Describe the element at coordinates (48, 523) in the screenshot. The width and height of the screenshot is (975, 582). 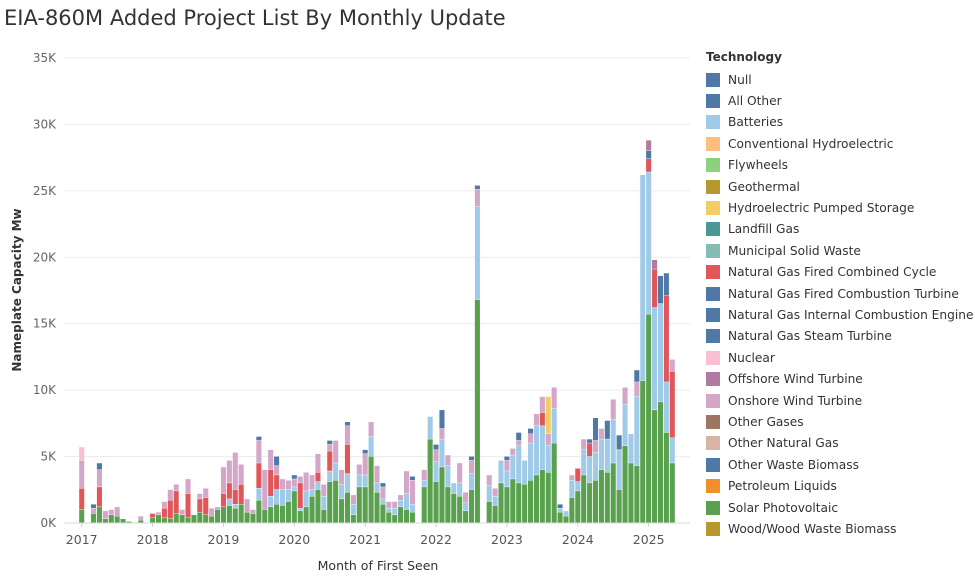
I see `y-tick-label: 0K` at that location.